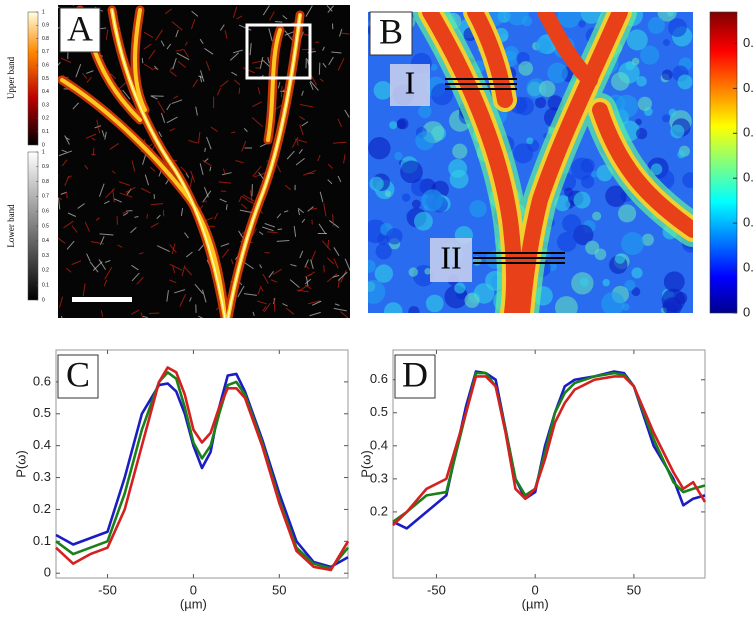 This screenshot has height=622, width=753. What do you see at coordinates (42, 540) in the screenshot?
I see `y-tick-label: 0.1` at bounding box center [42, 540].